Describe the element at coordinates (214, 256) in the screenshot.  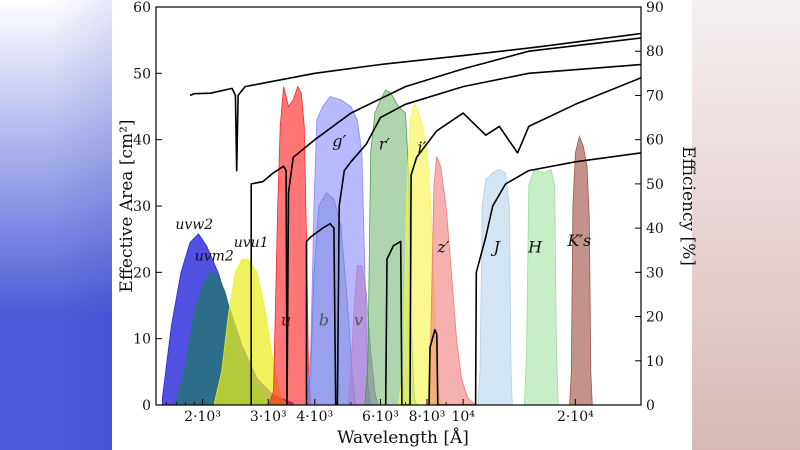
I see `filter-label-uvm2: uvm2` at that location.